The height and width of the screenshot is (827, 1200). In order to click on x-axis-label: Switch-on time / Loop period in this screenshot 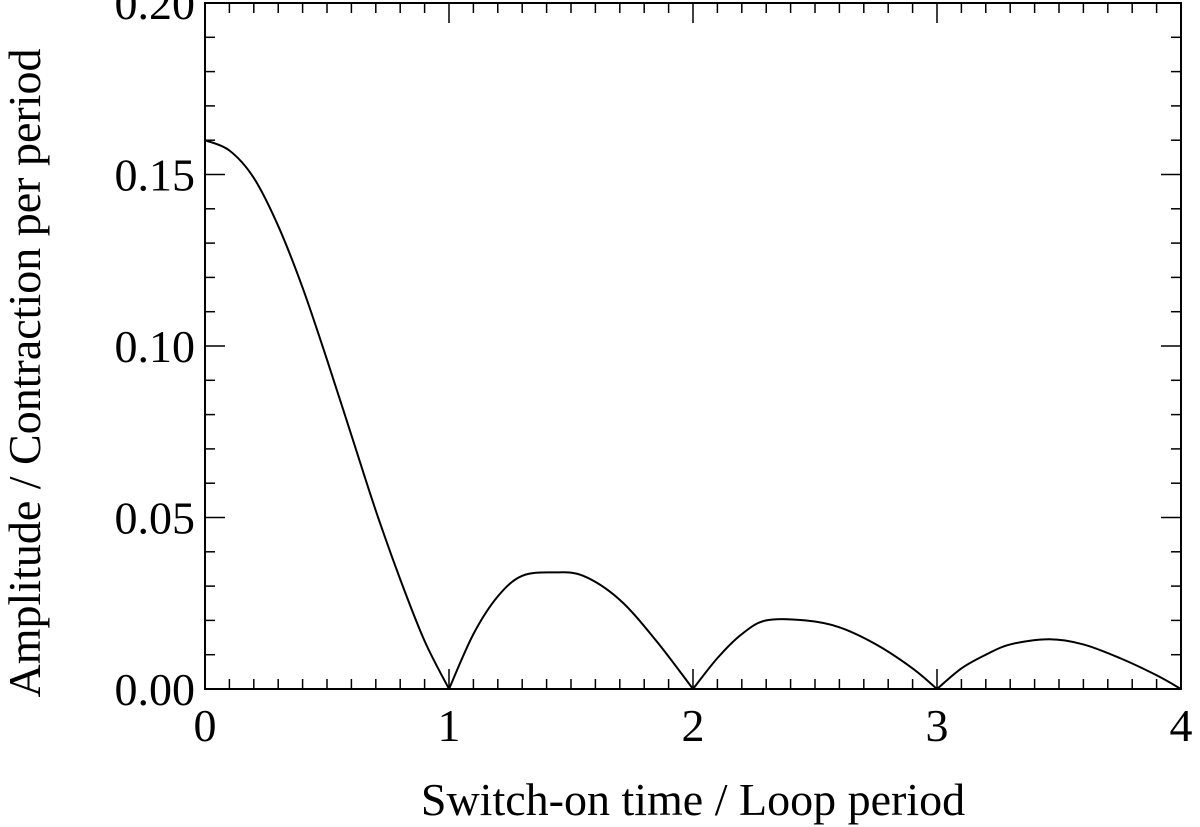, I will do `click(693, 799)`.